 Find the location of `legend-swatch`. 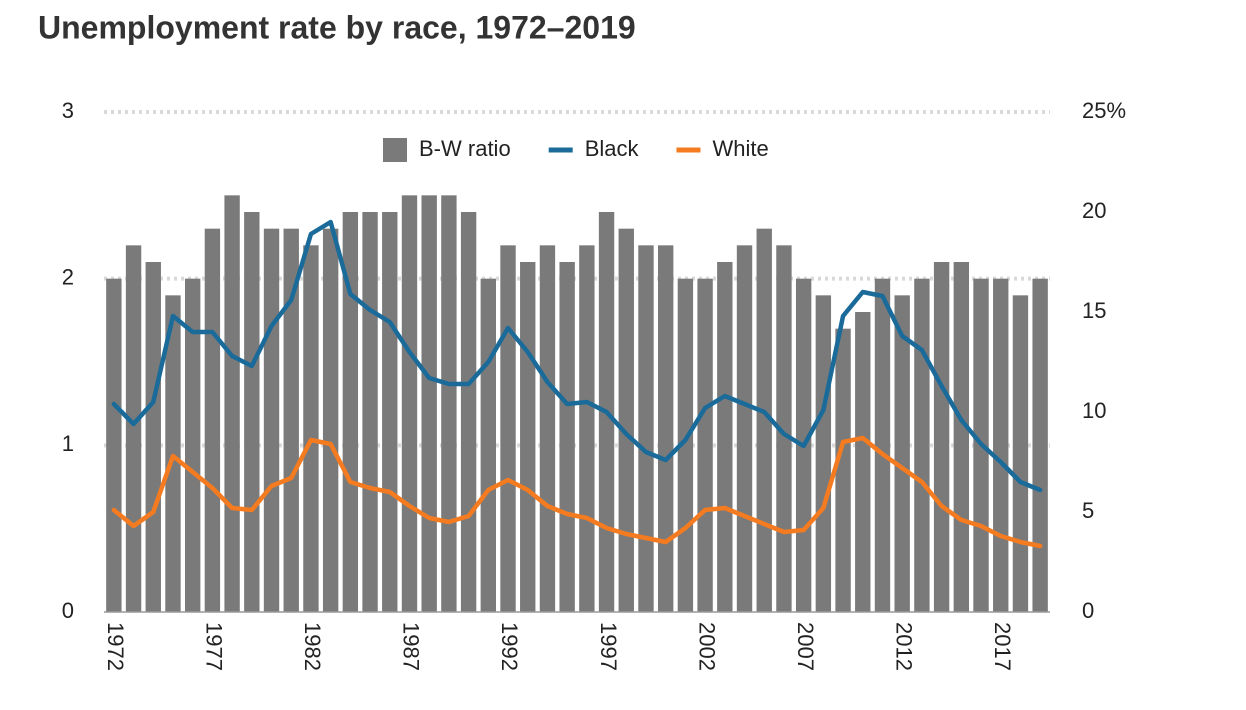

legend-swatch is located at coordinates (395, 150).